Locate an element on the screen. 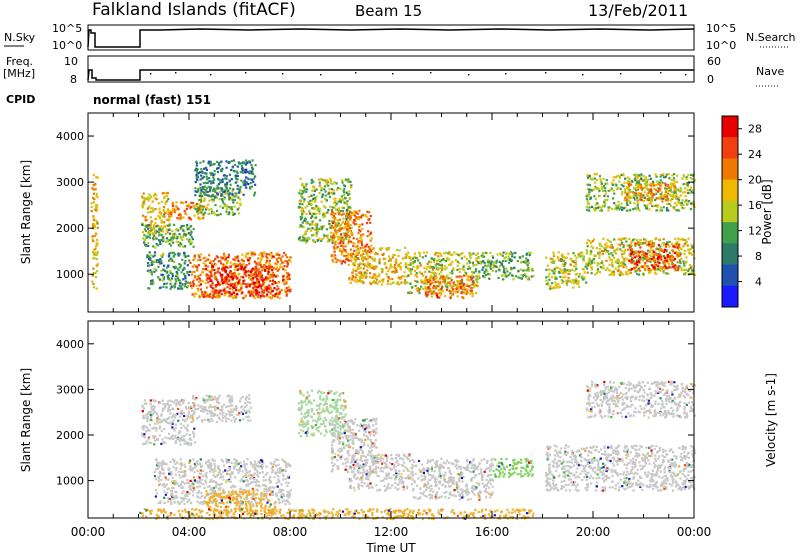  power-colorbar-label: Power [dB] is located at coordinates (767, 211).